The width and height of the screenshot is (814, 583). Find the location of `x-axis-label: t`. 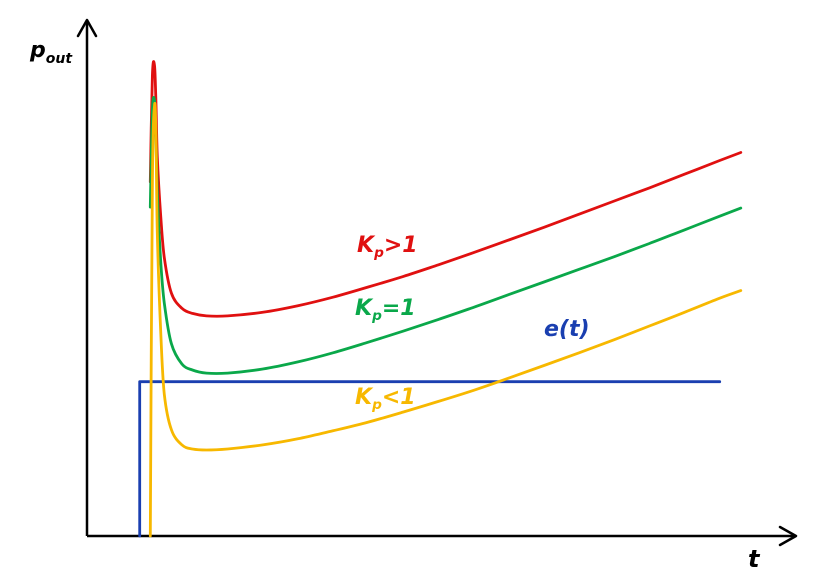

x-axis-label: t is located at coordinates (754, 559).